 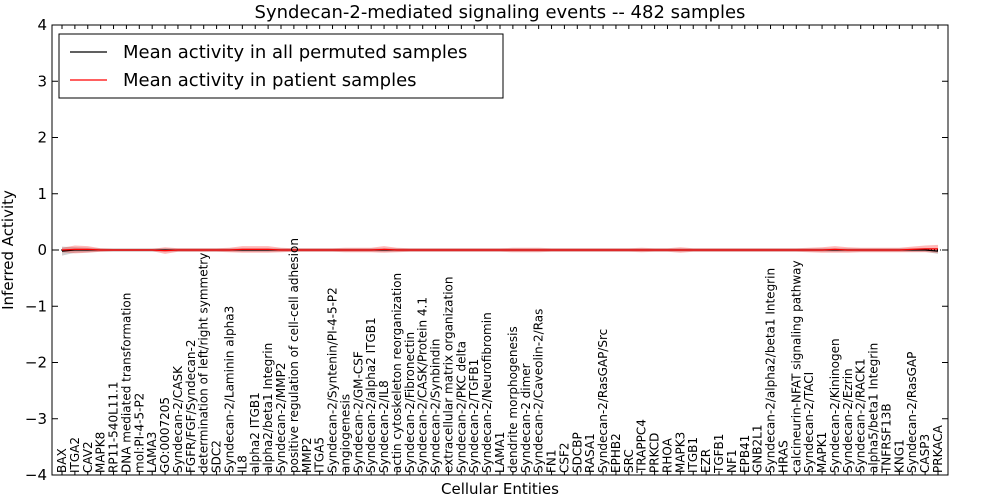 I want to click on x-category-label: Syndecan-2/TACI, so click(x=809, y=422).